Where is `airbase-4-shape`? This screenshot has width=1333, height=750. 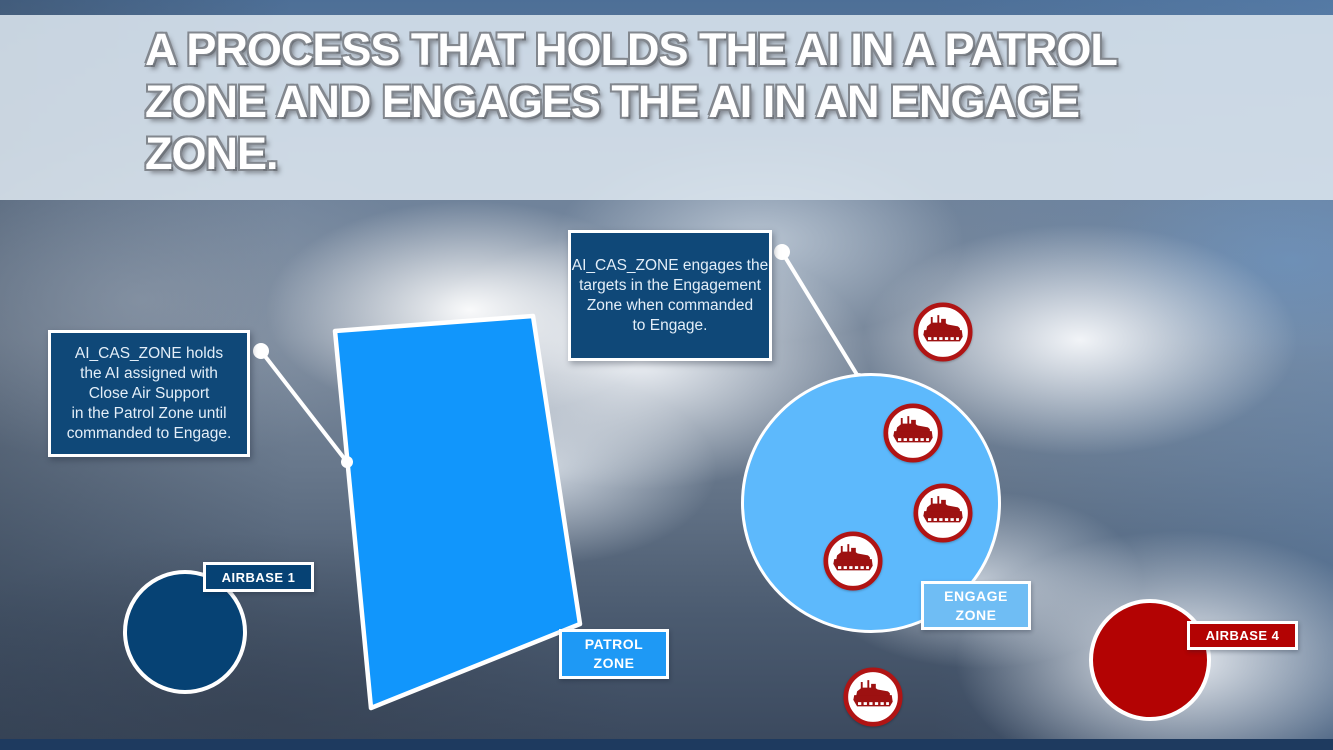 airbase-4-shape is located at coordinates (1150, 660).